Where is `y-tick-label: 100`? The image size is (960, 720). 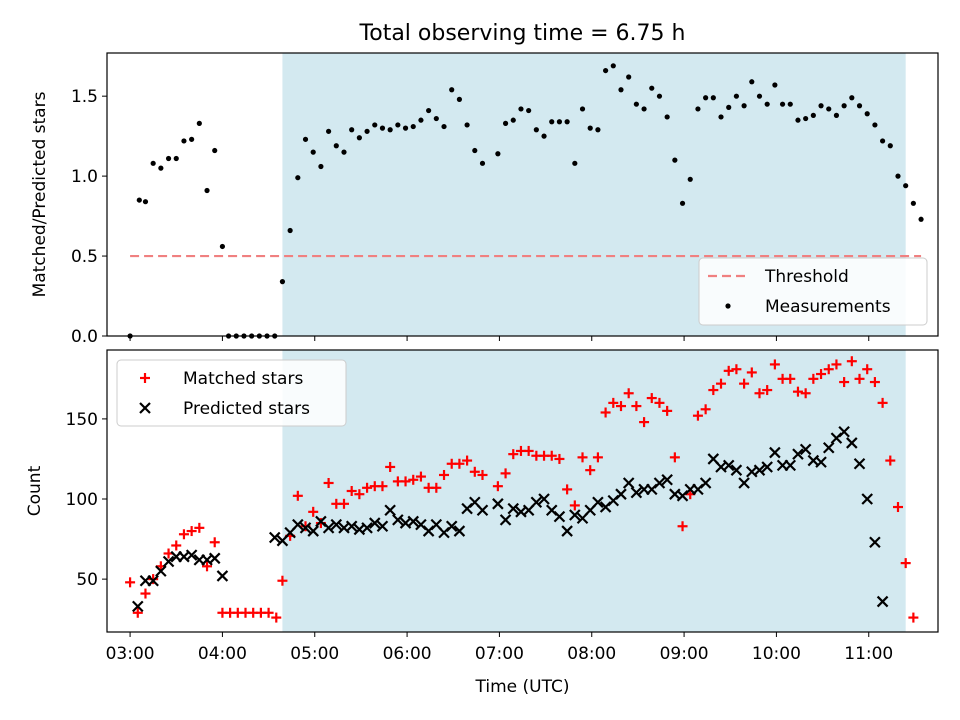
y-tick-label: 100 is located at coordinates (82, 500).